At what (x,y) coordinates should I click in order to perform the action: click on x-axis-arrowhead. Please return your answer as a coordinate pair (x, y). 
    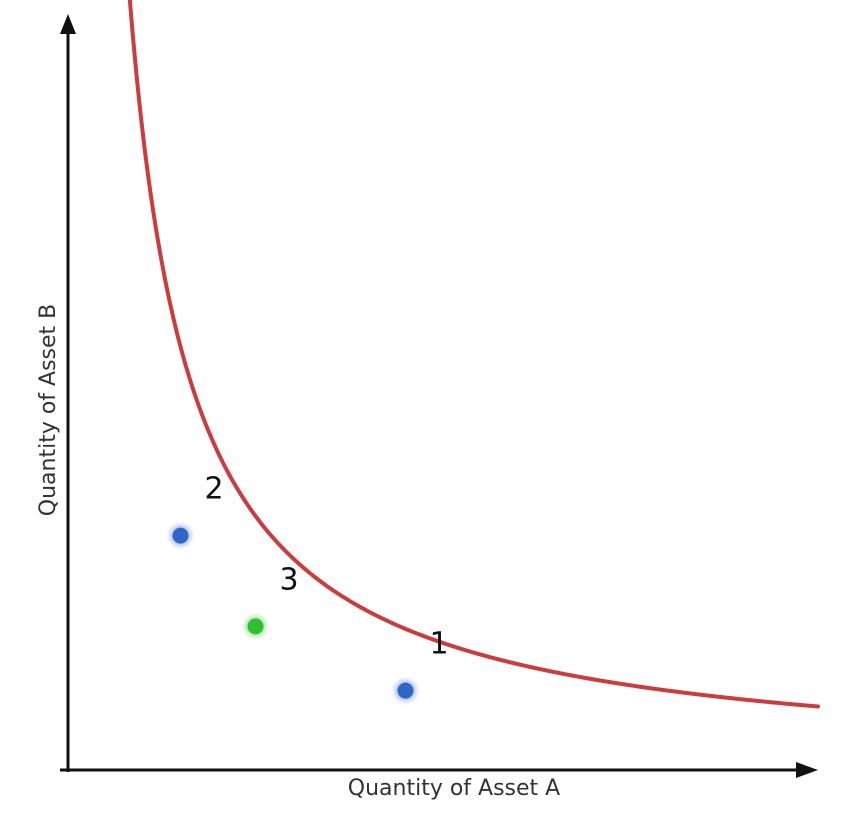
    Looking at the image, I should click on (807, 770).